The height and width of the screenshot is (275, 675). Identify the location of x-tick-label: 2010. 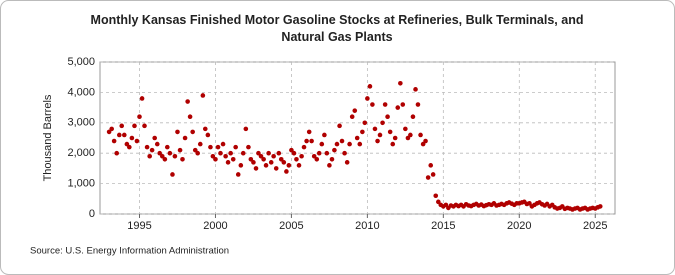
(367, 226).